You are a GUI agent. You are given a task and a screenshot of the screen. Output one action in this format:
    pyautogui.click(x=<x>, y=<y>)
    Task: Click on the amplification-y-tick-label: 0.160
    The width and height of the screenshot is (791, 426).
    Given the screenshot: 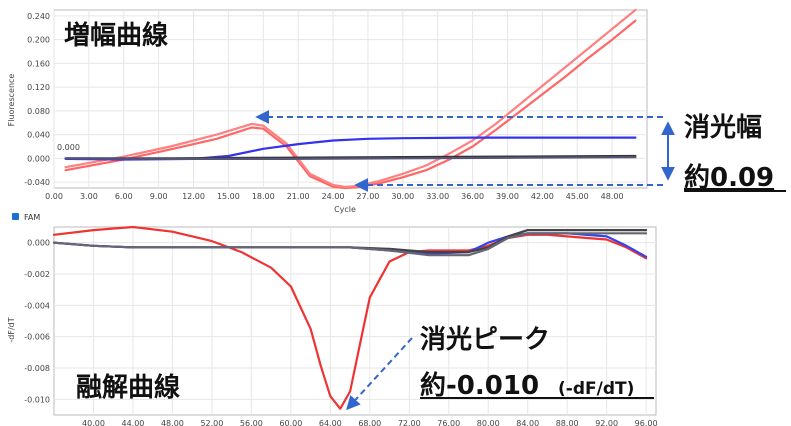 What is the action you would take?
    pyautogui.click(x=38, y=63)
    